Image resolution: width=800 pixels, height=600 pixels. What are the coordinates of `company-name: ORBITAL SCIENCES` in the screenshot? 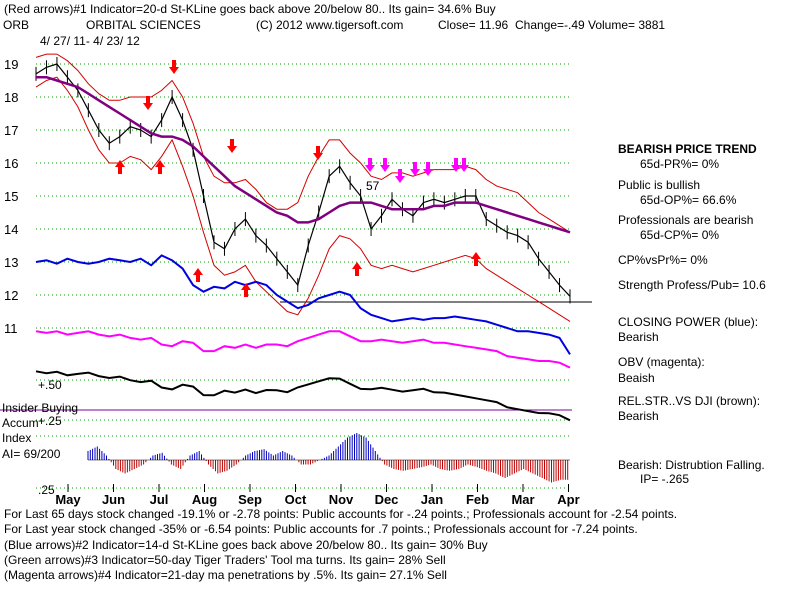 It's located at (143, 25).